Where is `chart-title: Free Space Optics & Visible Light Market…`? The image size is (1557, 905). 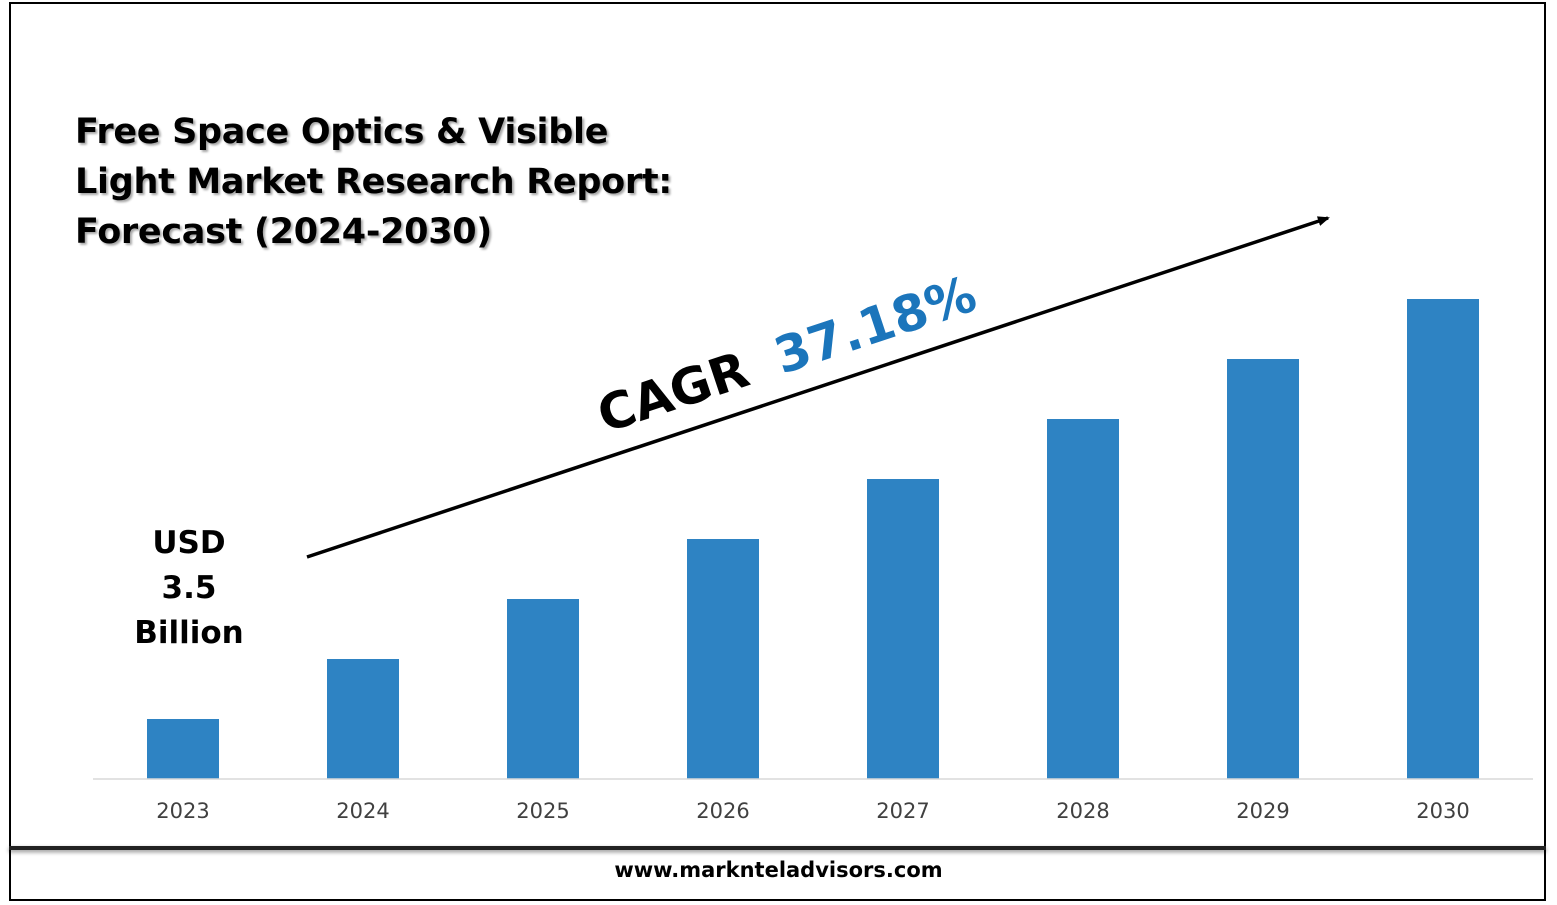 chart-title: Free Space Optics & Visible Light Market… is located at coordinates (415, 182).